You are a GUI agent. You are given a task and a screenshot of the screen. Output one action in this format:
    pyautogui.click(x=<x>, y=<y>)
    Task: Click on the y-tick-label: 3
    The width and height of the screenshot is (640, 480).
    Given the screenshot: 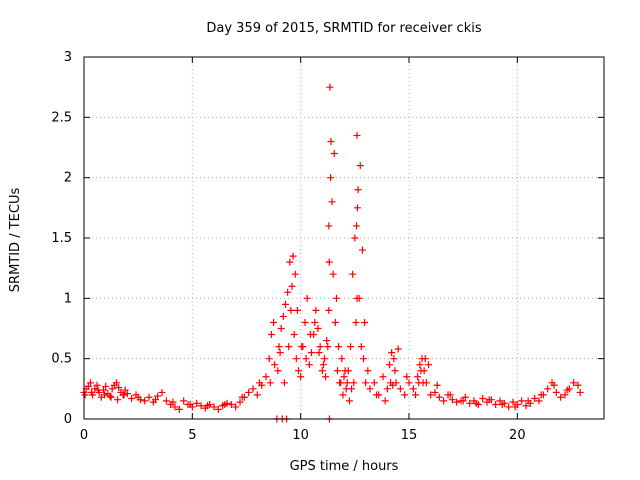 What is the action you would take?
    pyautogui.click(x=68, y=57)
    